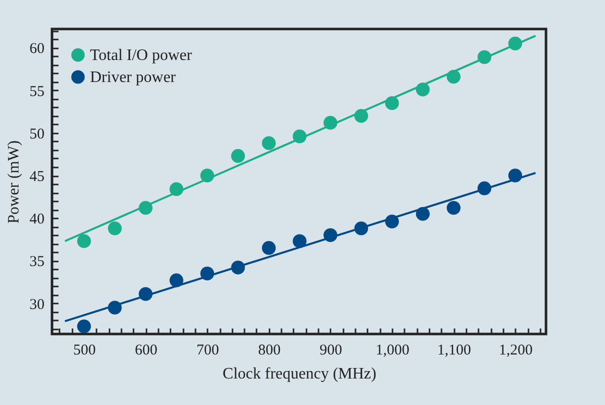 This screenshot has height=405, width=605. I want to click on x-tick-label: 700, so click(207, 350).